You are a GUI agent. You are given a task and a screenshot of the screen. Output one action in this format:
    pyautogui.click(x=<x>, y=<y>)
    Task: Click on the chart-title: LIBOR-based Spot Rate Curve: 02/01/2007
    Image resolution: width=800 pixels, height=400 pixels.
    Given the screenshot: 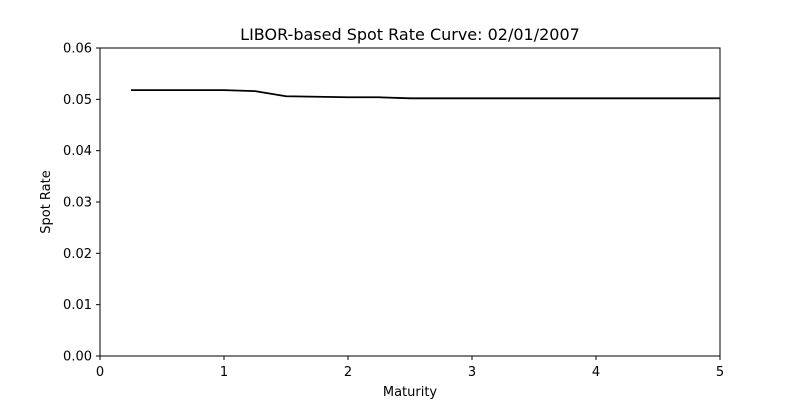 What is the action you would take?
    pyautogui.click(x=410, y=34)
    